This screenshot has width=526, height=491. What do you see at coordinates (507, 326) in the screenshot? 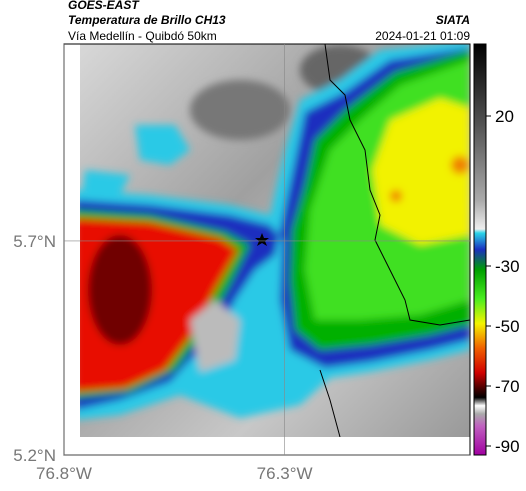
I see `colorbar-tick-label: -50` at bounding box center [507, 326].